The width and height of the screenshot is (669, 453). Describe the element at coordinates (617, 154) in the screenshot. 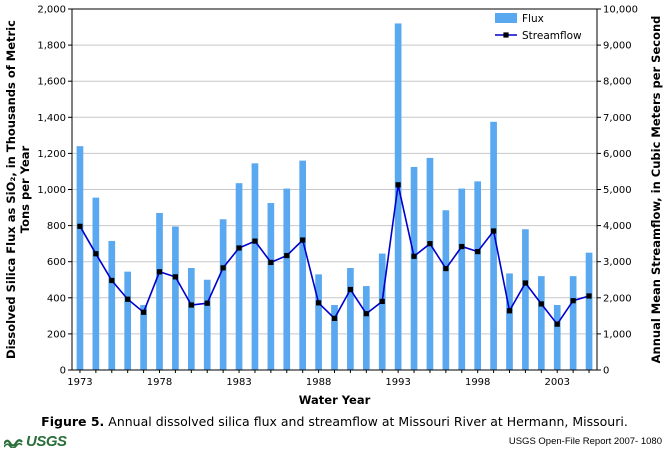

I see `y-right-tick-label: 6,000` at that location.